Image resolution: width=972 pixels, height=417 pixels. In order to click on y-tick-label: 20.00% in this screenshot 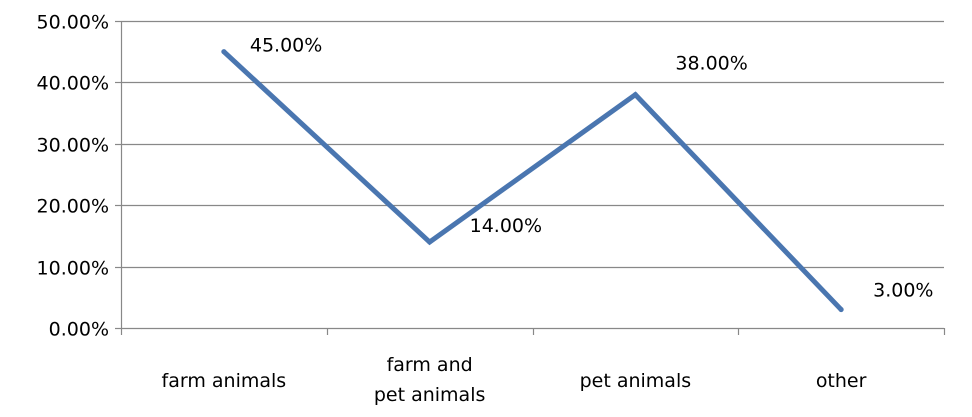, I will do `click(73, 207)`.